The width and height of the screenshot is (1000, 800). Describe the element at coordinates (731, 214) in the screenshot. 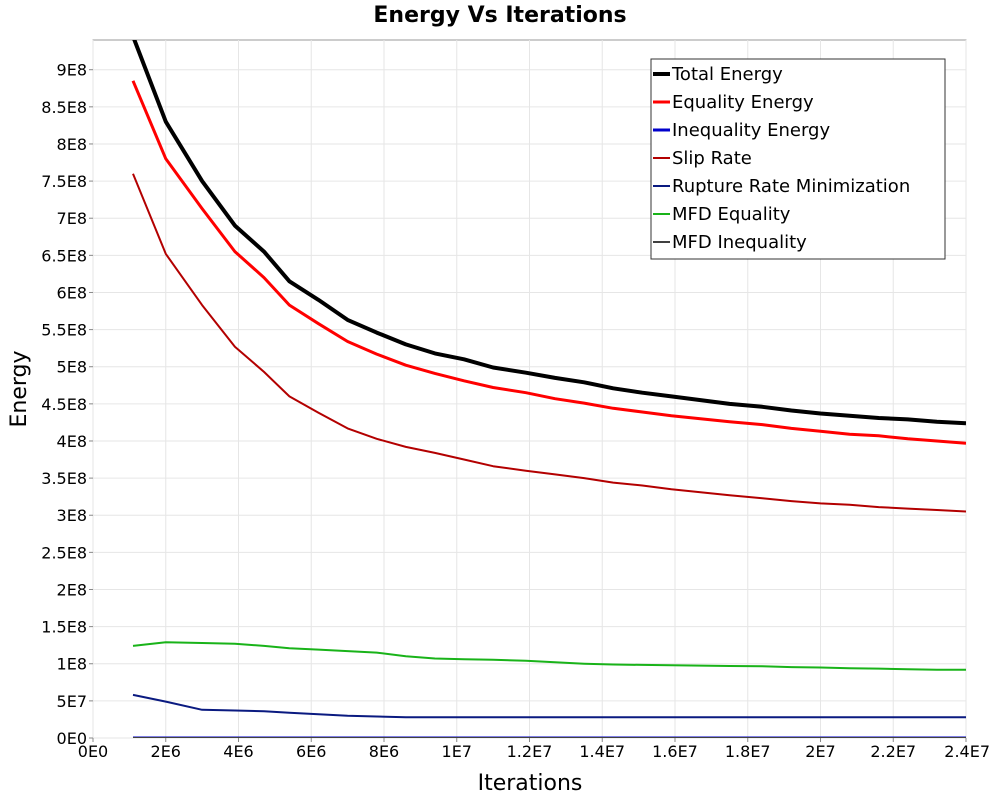

I see `legend-label: MFD Equality` at that location.